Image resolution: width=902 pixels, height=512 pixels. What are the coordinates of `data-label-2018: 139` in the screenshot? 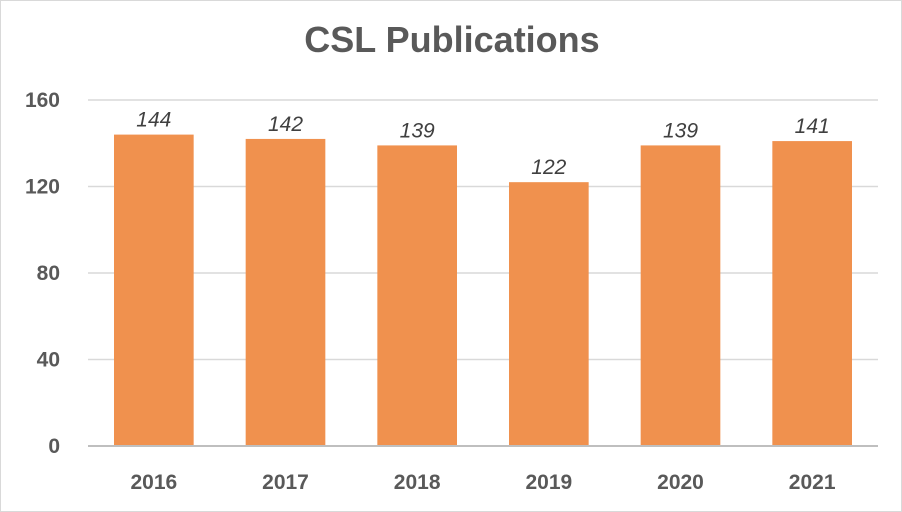 It's located at (417, 130).